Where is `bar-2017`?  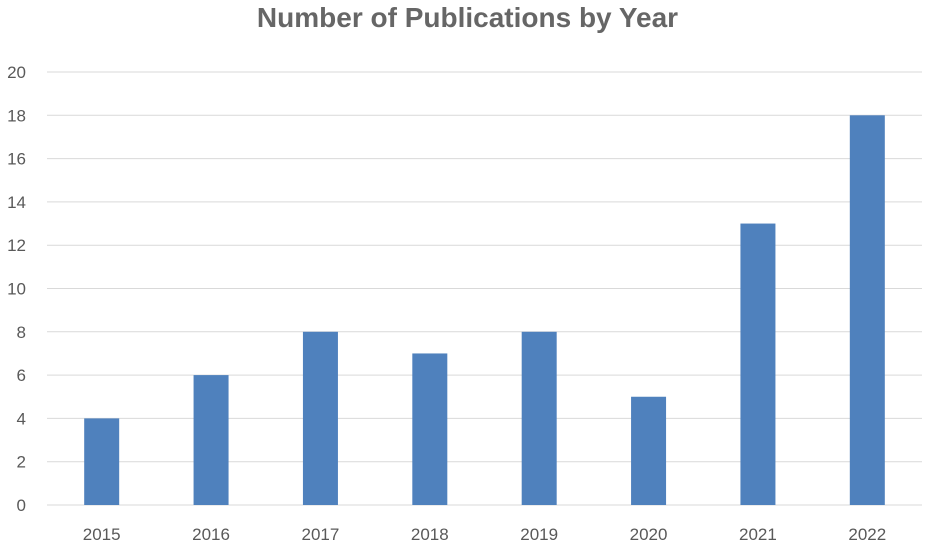
bar-2017 is located at coordinates (320, 418).